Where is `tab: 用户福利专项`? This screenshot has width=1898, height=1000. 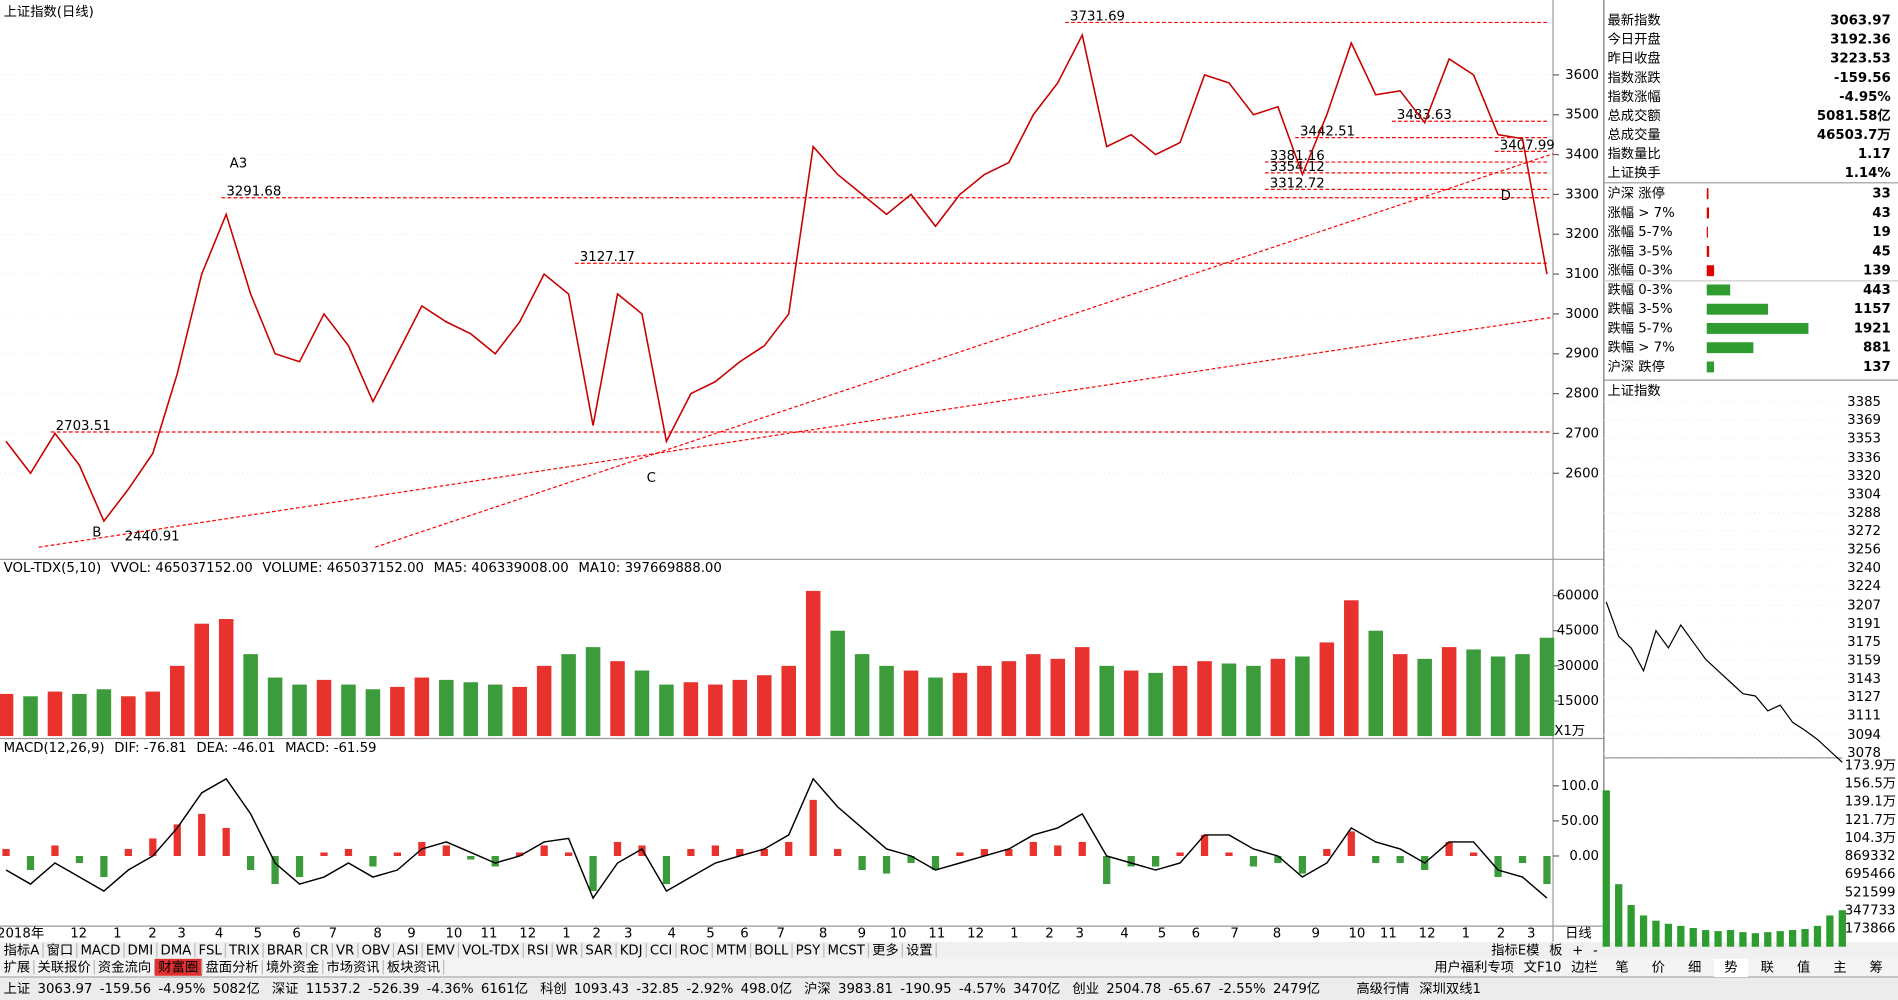
tab: 用户福利专项 is located at coordinates (1474, 966).